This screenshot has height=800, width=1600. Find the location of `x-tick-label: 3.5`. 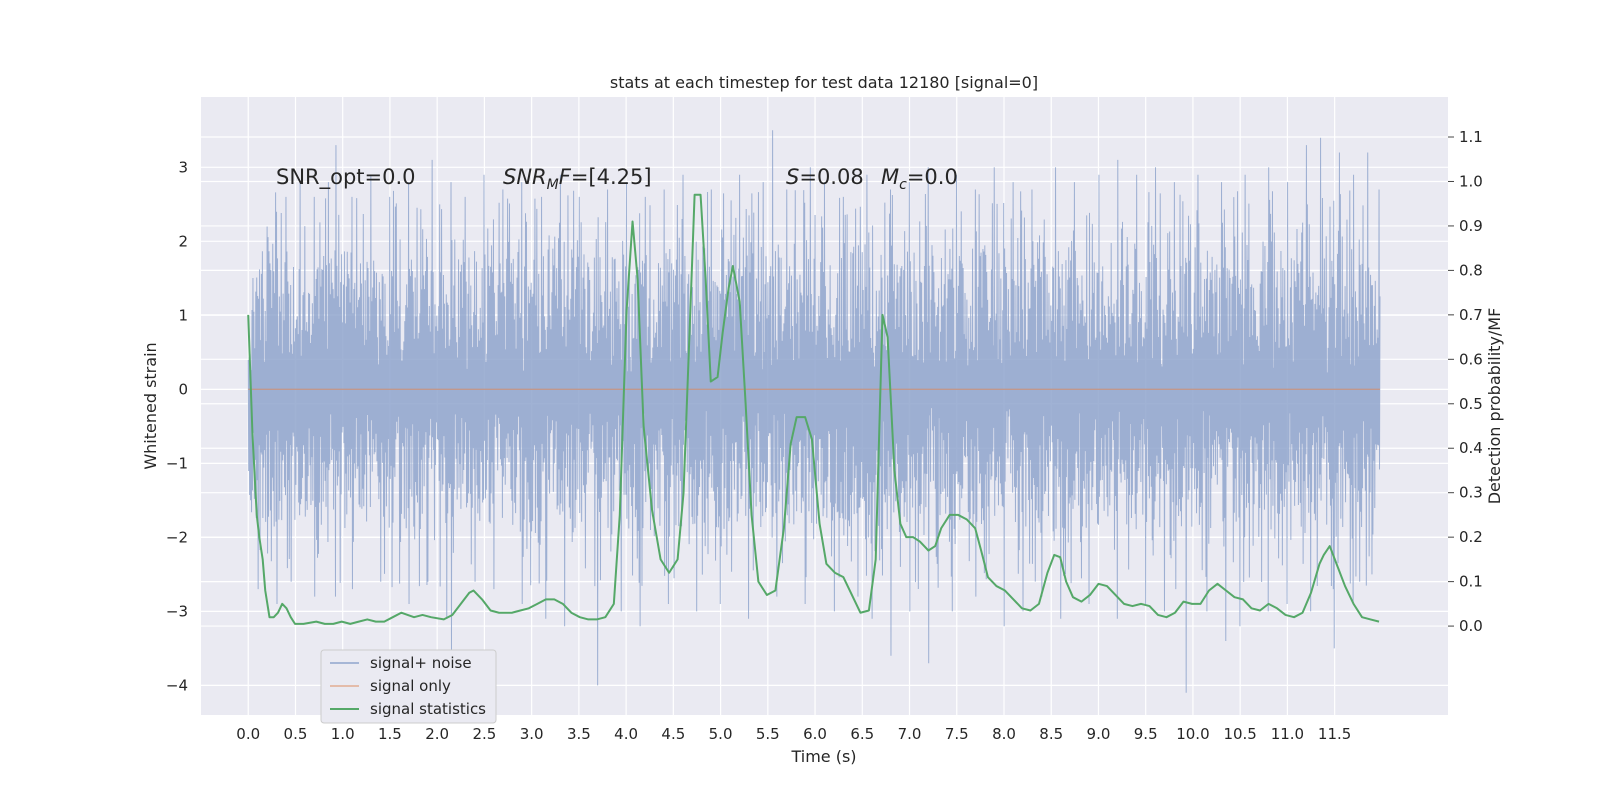

x-tick-label: 3.5 is located at coordinates (579, 734).